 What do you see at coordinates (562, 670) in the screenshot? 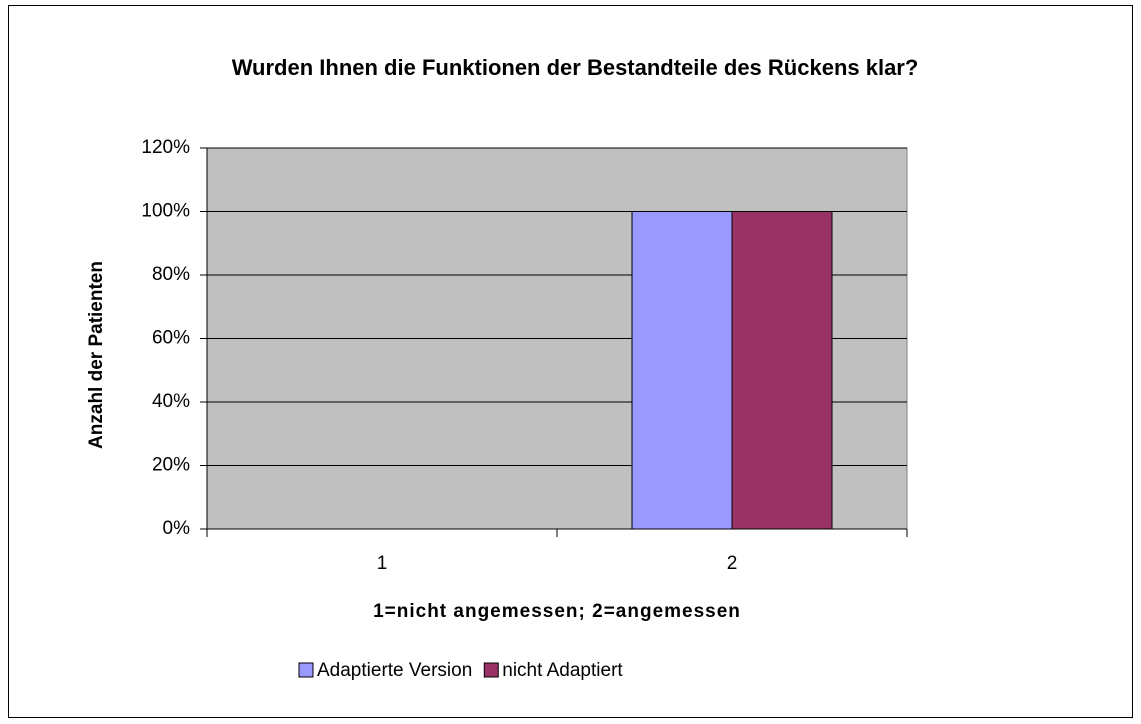
I see `legend-label: nicht Adaptiert` at bounding box center [562, 670].